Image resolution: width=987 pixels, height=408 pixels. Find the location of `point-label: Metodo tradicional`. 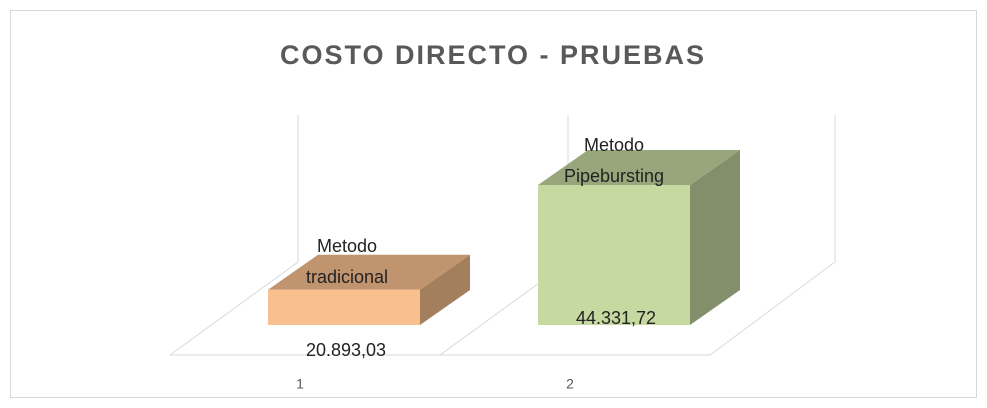

point-label: Metodo tradicional is located at coordinates (347, 261).